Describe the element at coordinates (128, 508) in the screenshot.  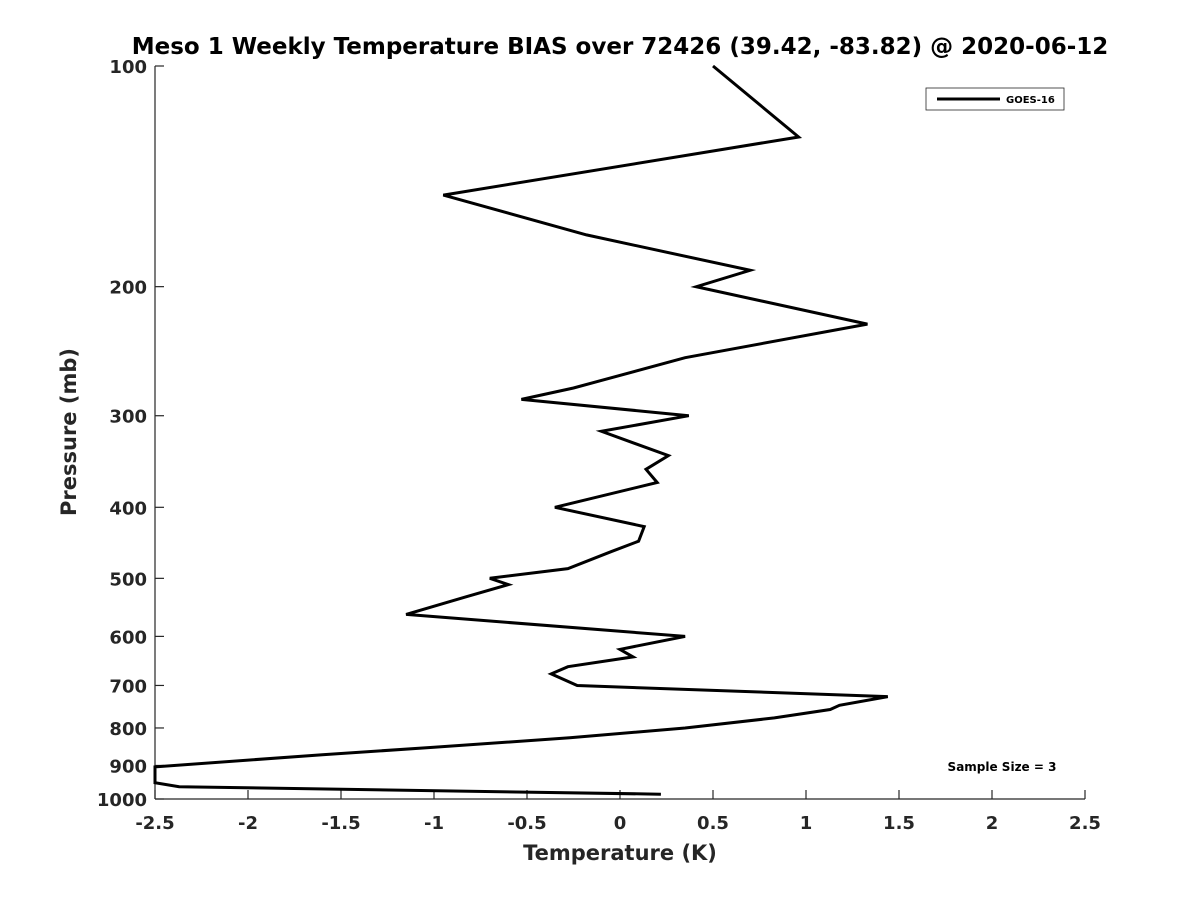
I see `y-tick-label: 400` at that location.